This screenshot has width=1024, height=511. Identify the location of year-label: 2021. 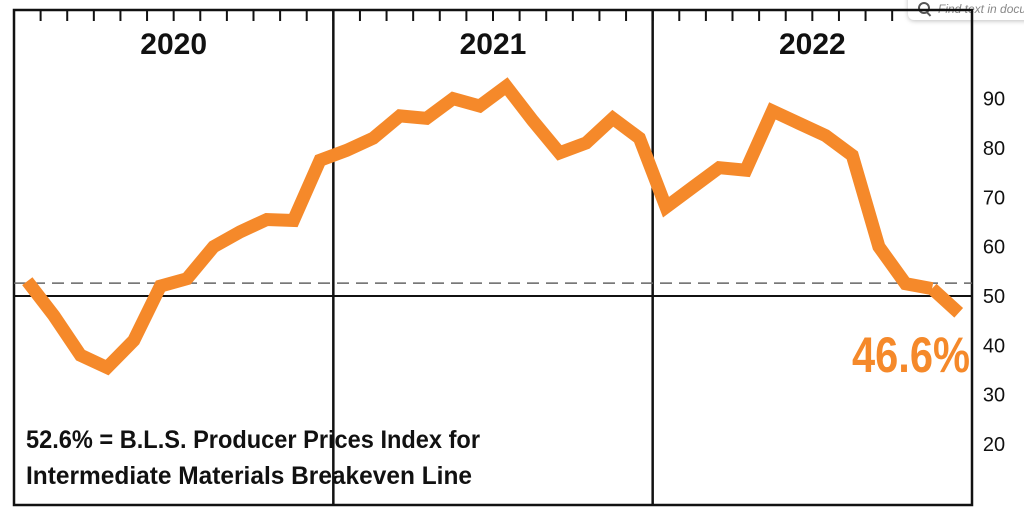
(493, 44).